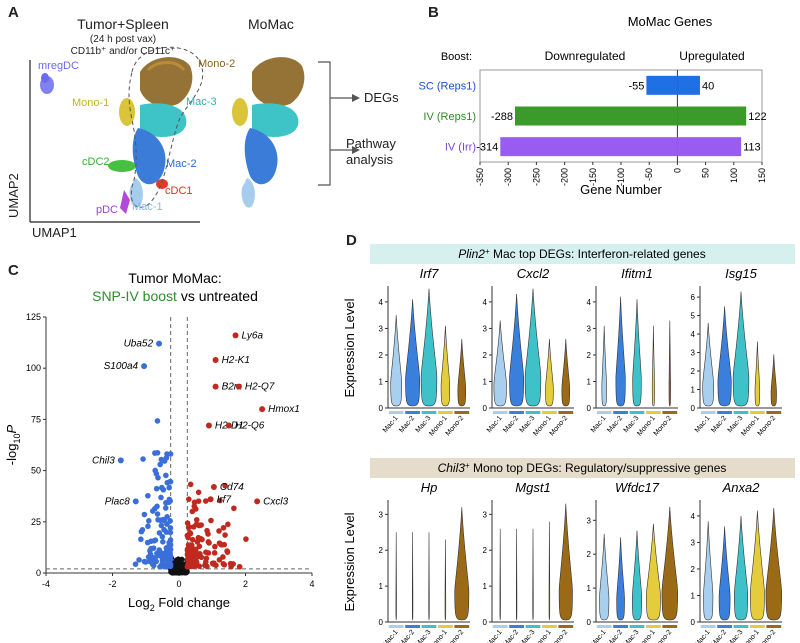 This screenshot has height=643, width=800. I want to click on chart-c-gene-label: B2m, so click(232, 387).